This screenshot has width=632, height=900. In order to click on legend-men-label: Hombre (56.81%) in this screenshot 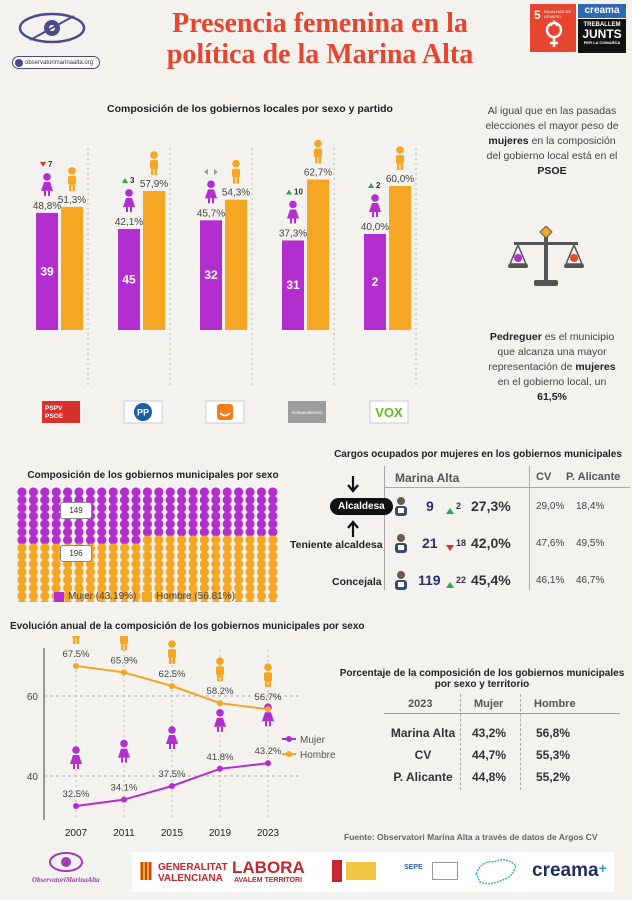, I will do `click(195, 596)`.